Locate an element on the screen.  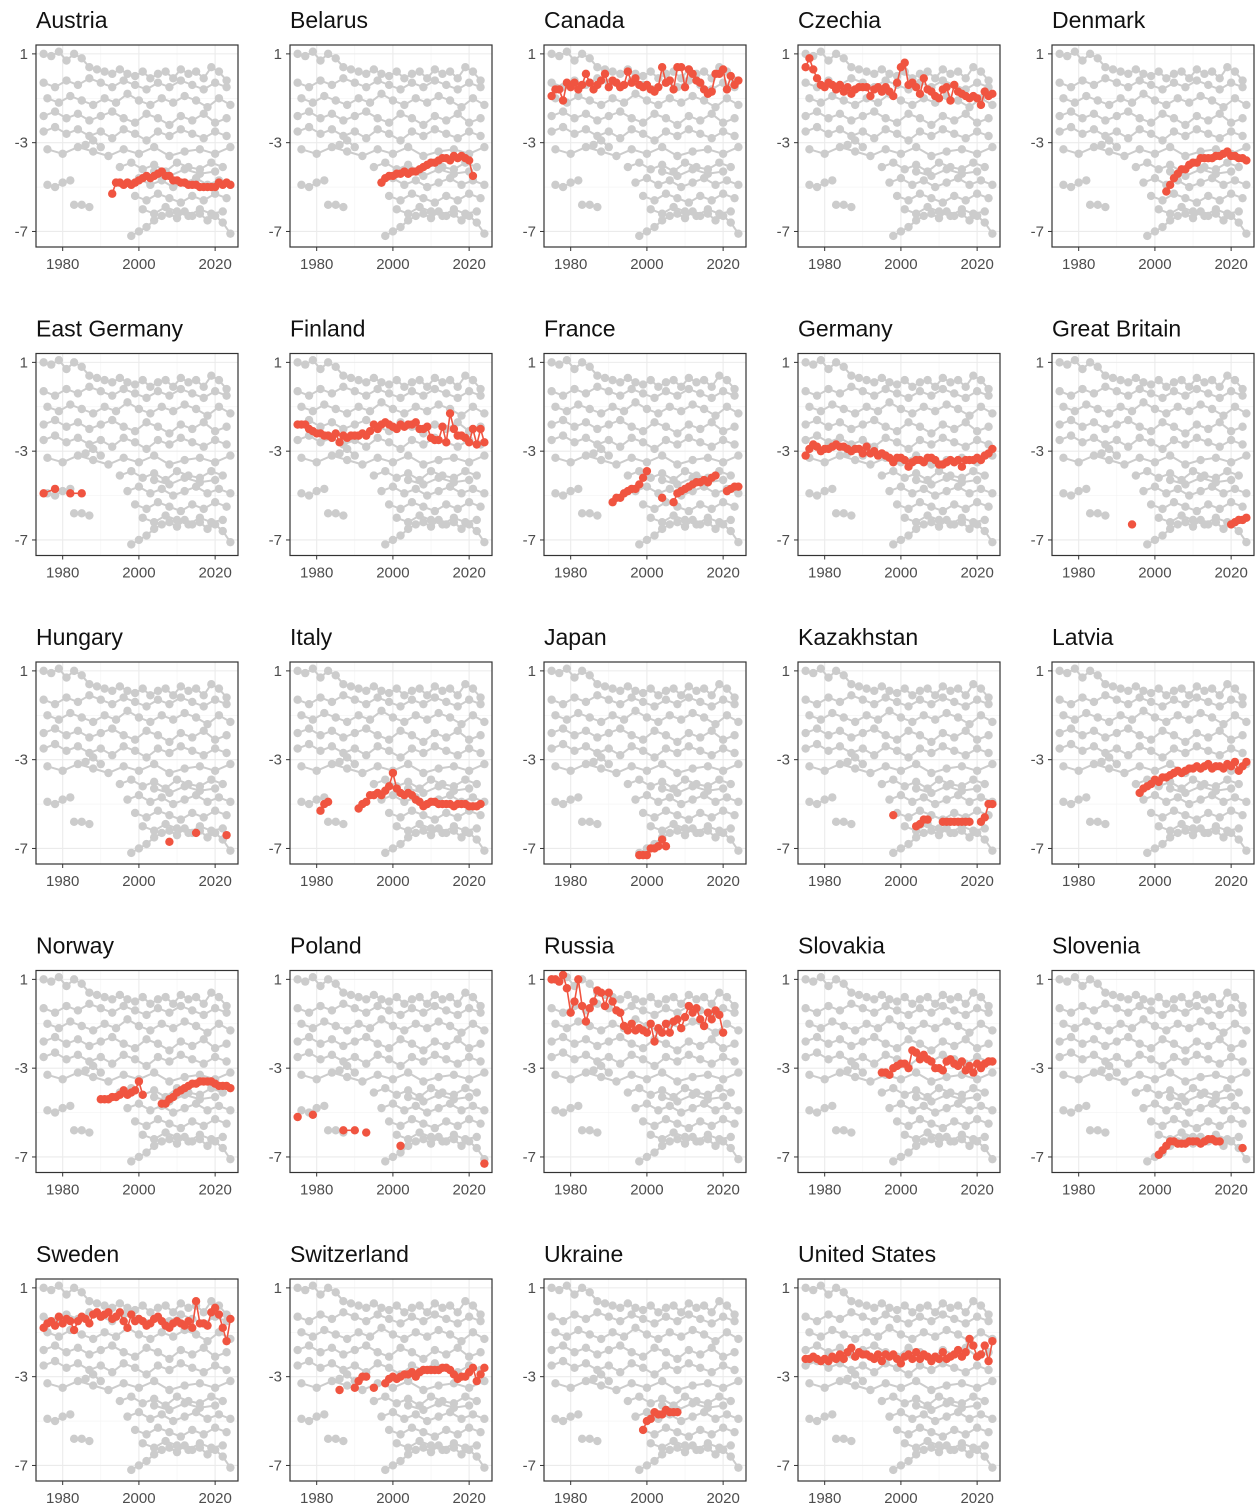
panel-title: Denmark is located at coordinates (1099, 20).